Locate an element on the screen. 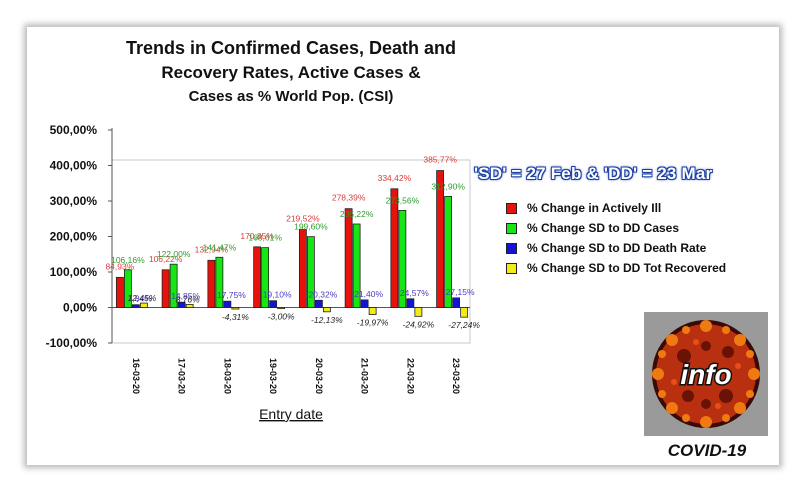 This screenshot has height=494, width=807. logo-text: info is located at coordinates (705, 374).